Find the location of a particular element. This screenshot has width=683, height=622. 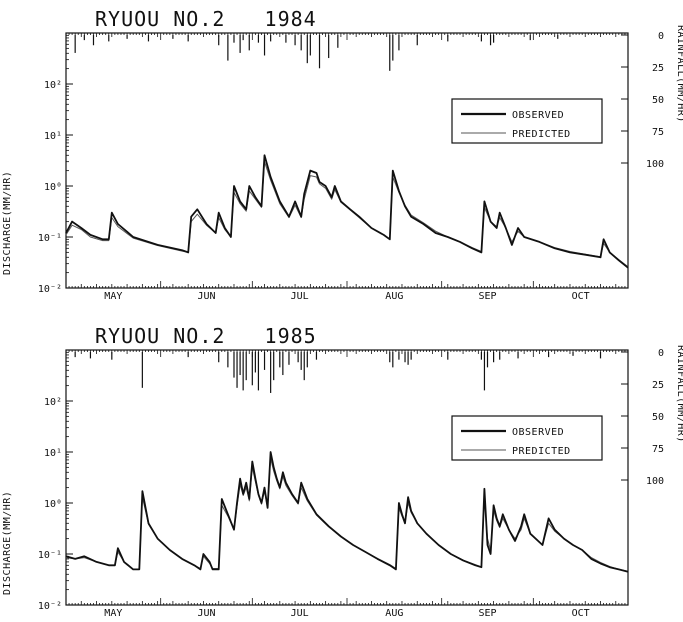

series-predicted-line is located at coordinates (347, 214).